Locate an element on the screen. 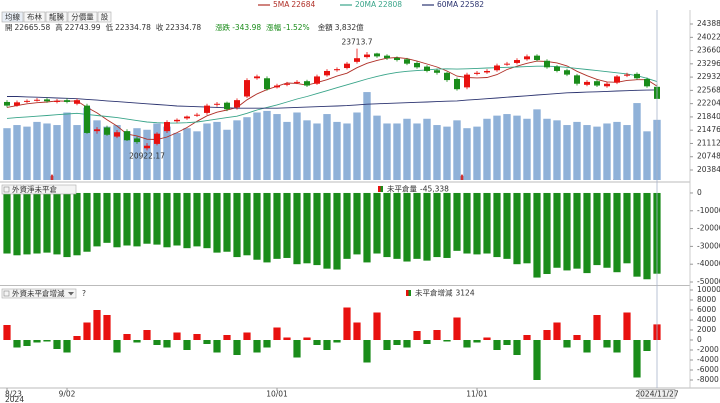 The width and height of the screenshot is (720, 403). info-value: 22665.58 is located at coordinates (33, 27).